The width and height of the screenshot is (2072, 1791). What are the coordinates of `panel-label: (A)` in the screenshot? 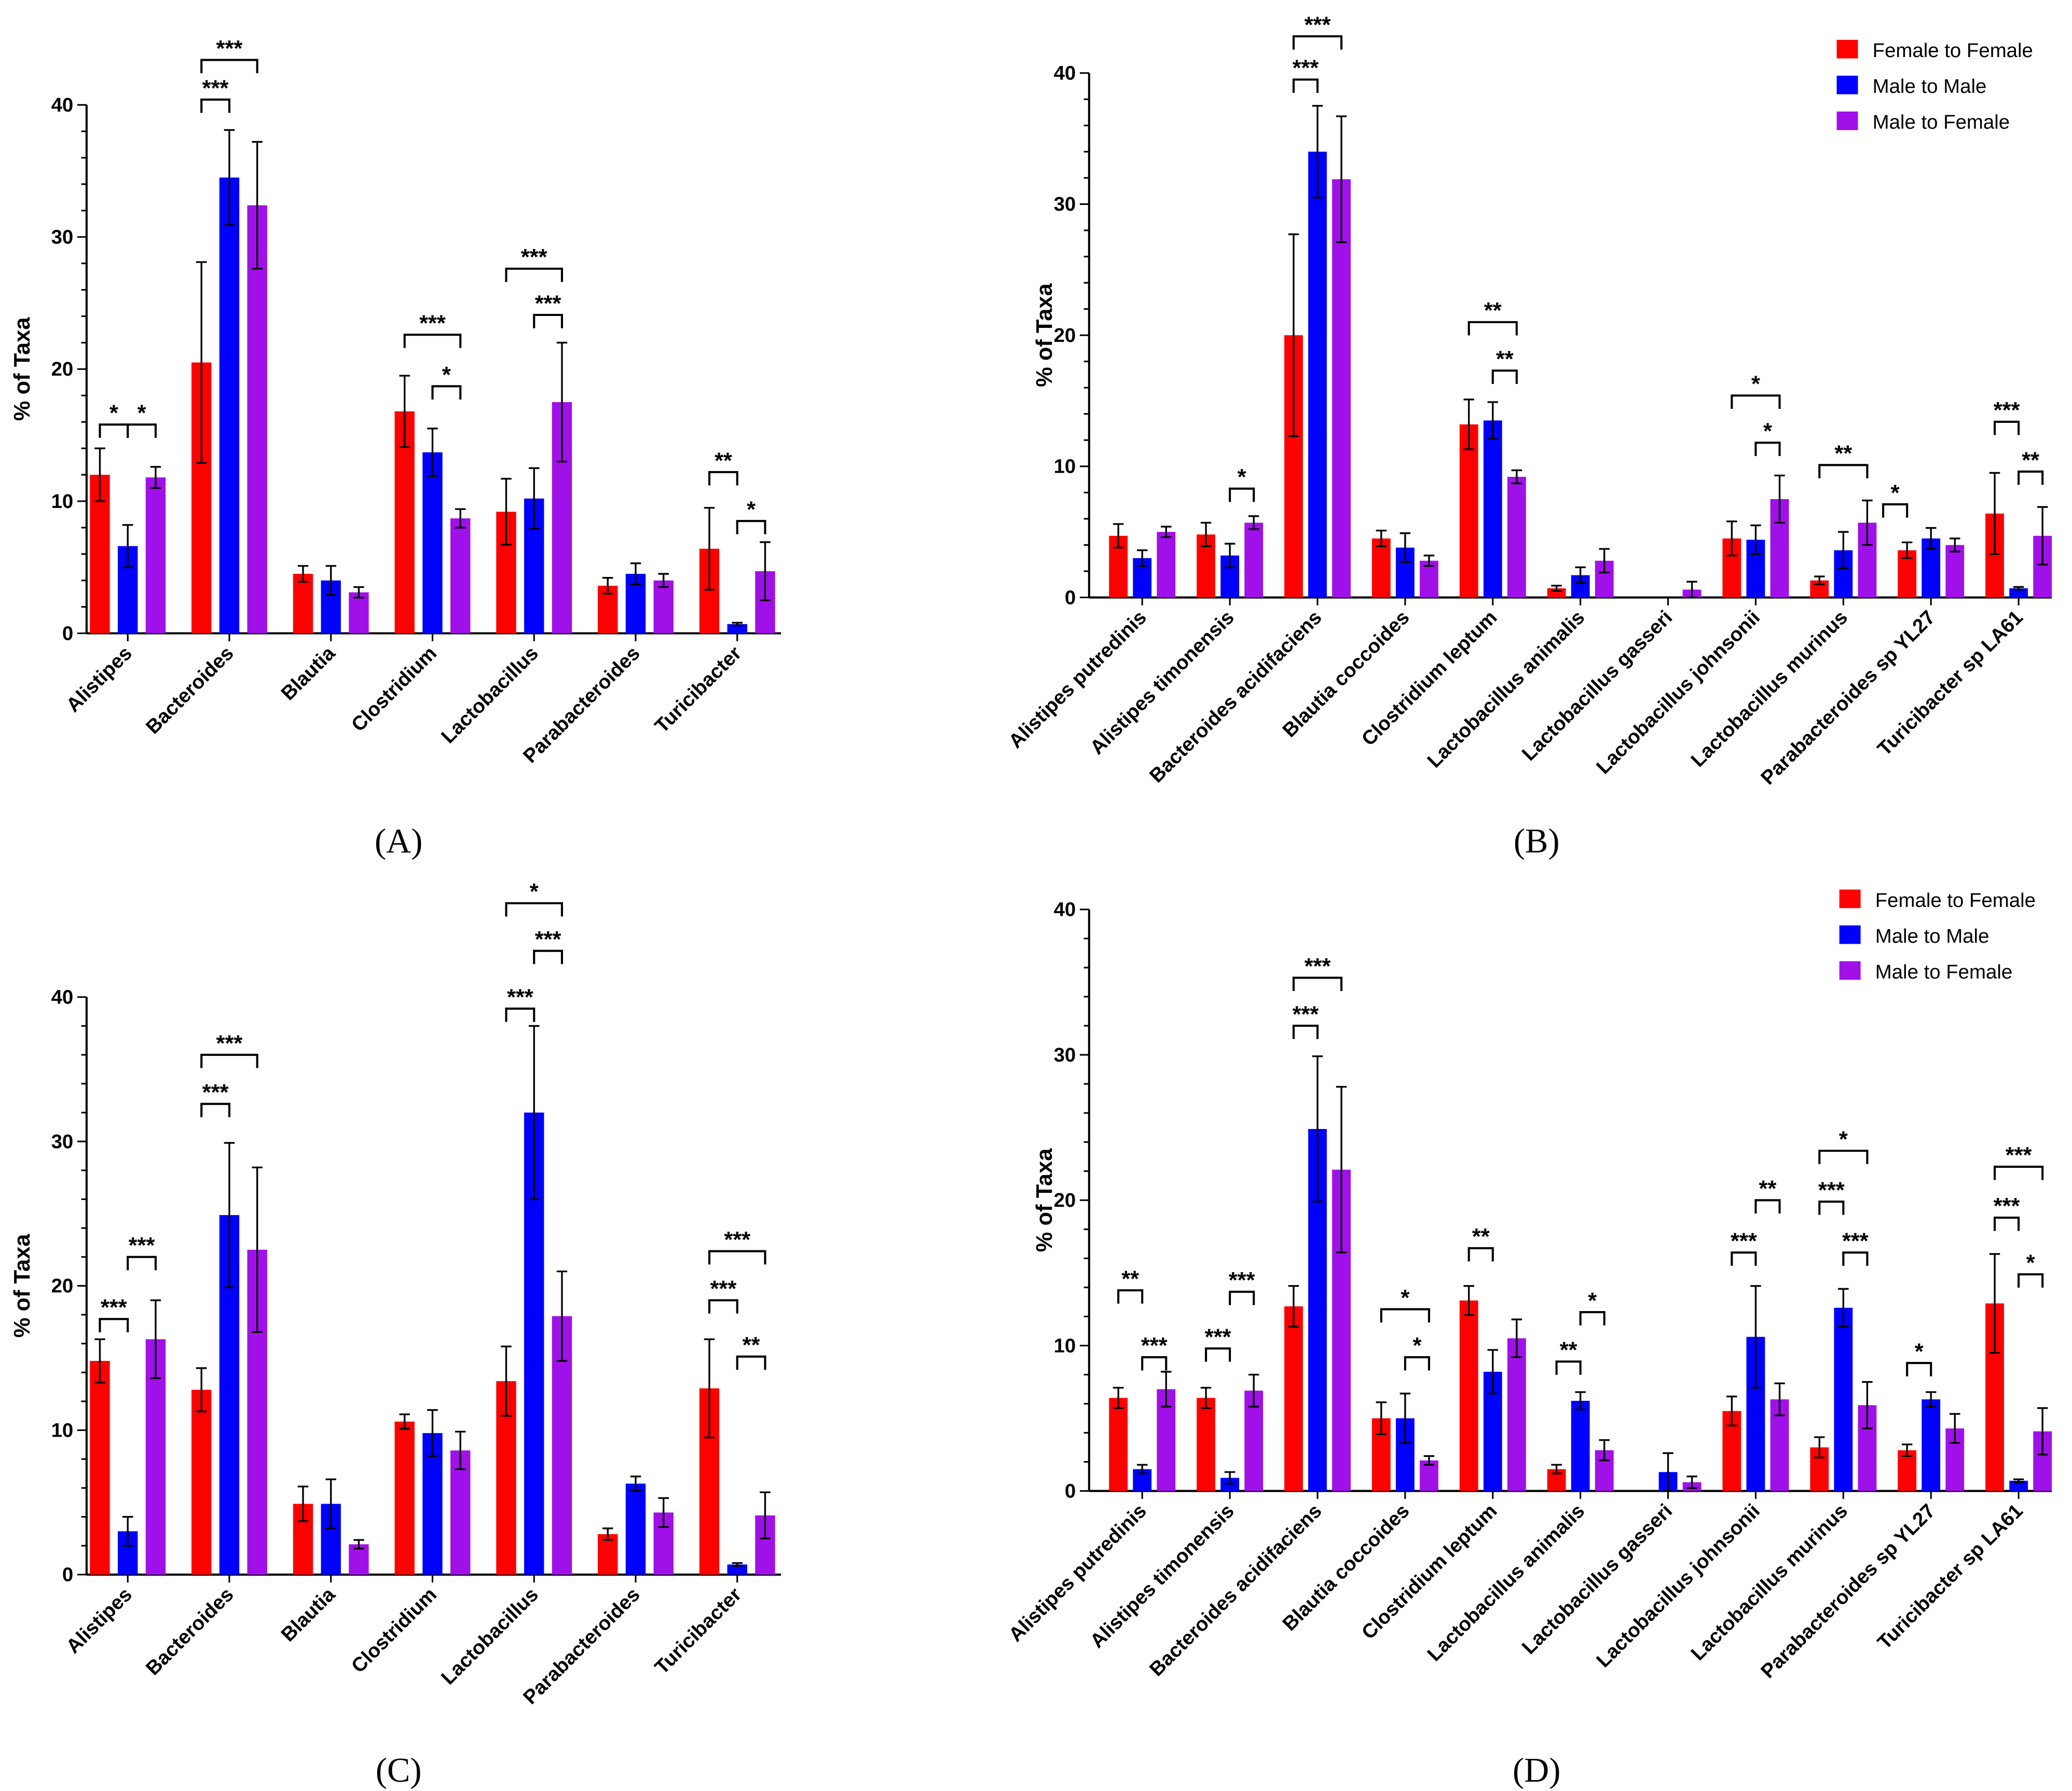 It's located at (398, 841).